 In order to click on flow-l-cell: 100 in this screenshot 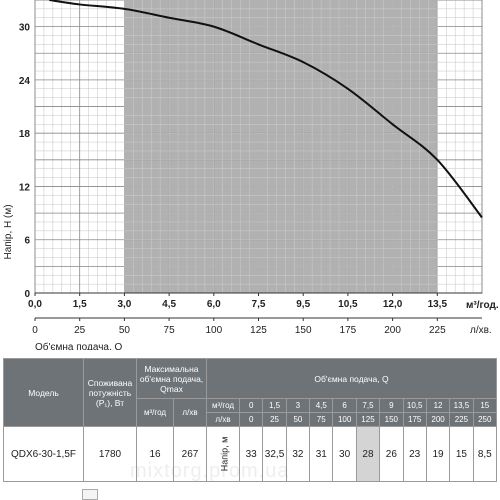, I will do `click(344, 419)`.